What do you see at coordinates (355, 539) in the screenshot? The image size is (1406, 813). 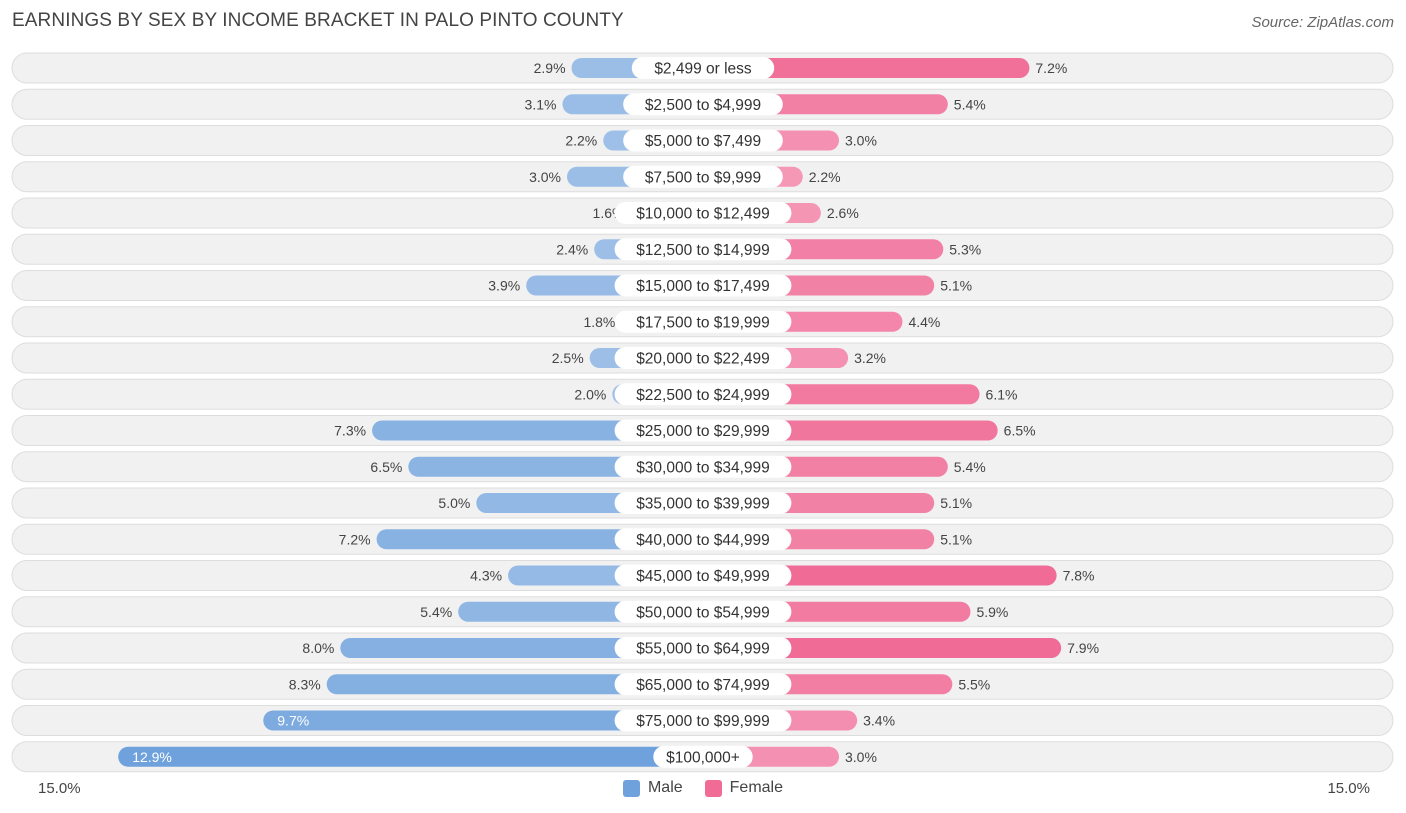 I see `value-label-male: 7.2%` at bounding box center [355, 539].